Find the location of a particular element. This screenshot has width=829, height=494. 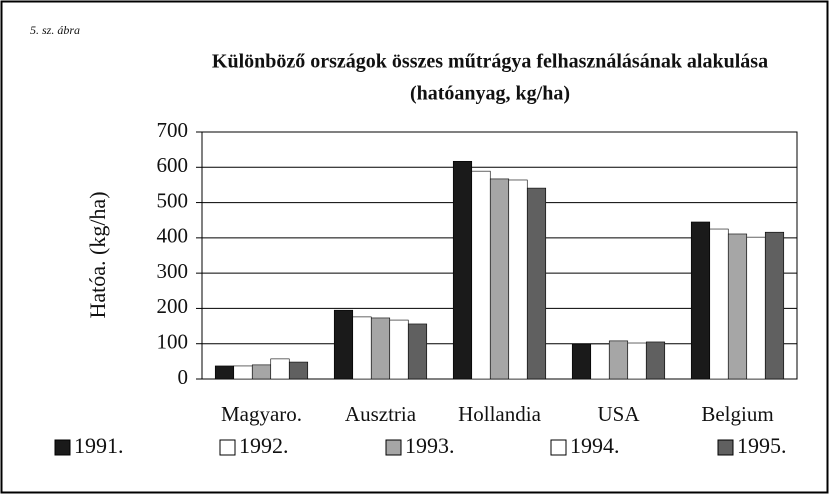

legend-label: 1991. is located at coordinates (99, 445).